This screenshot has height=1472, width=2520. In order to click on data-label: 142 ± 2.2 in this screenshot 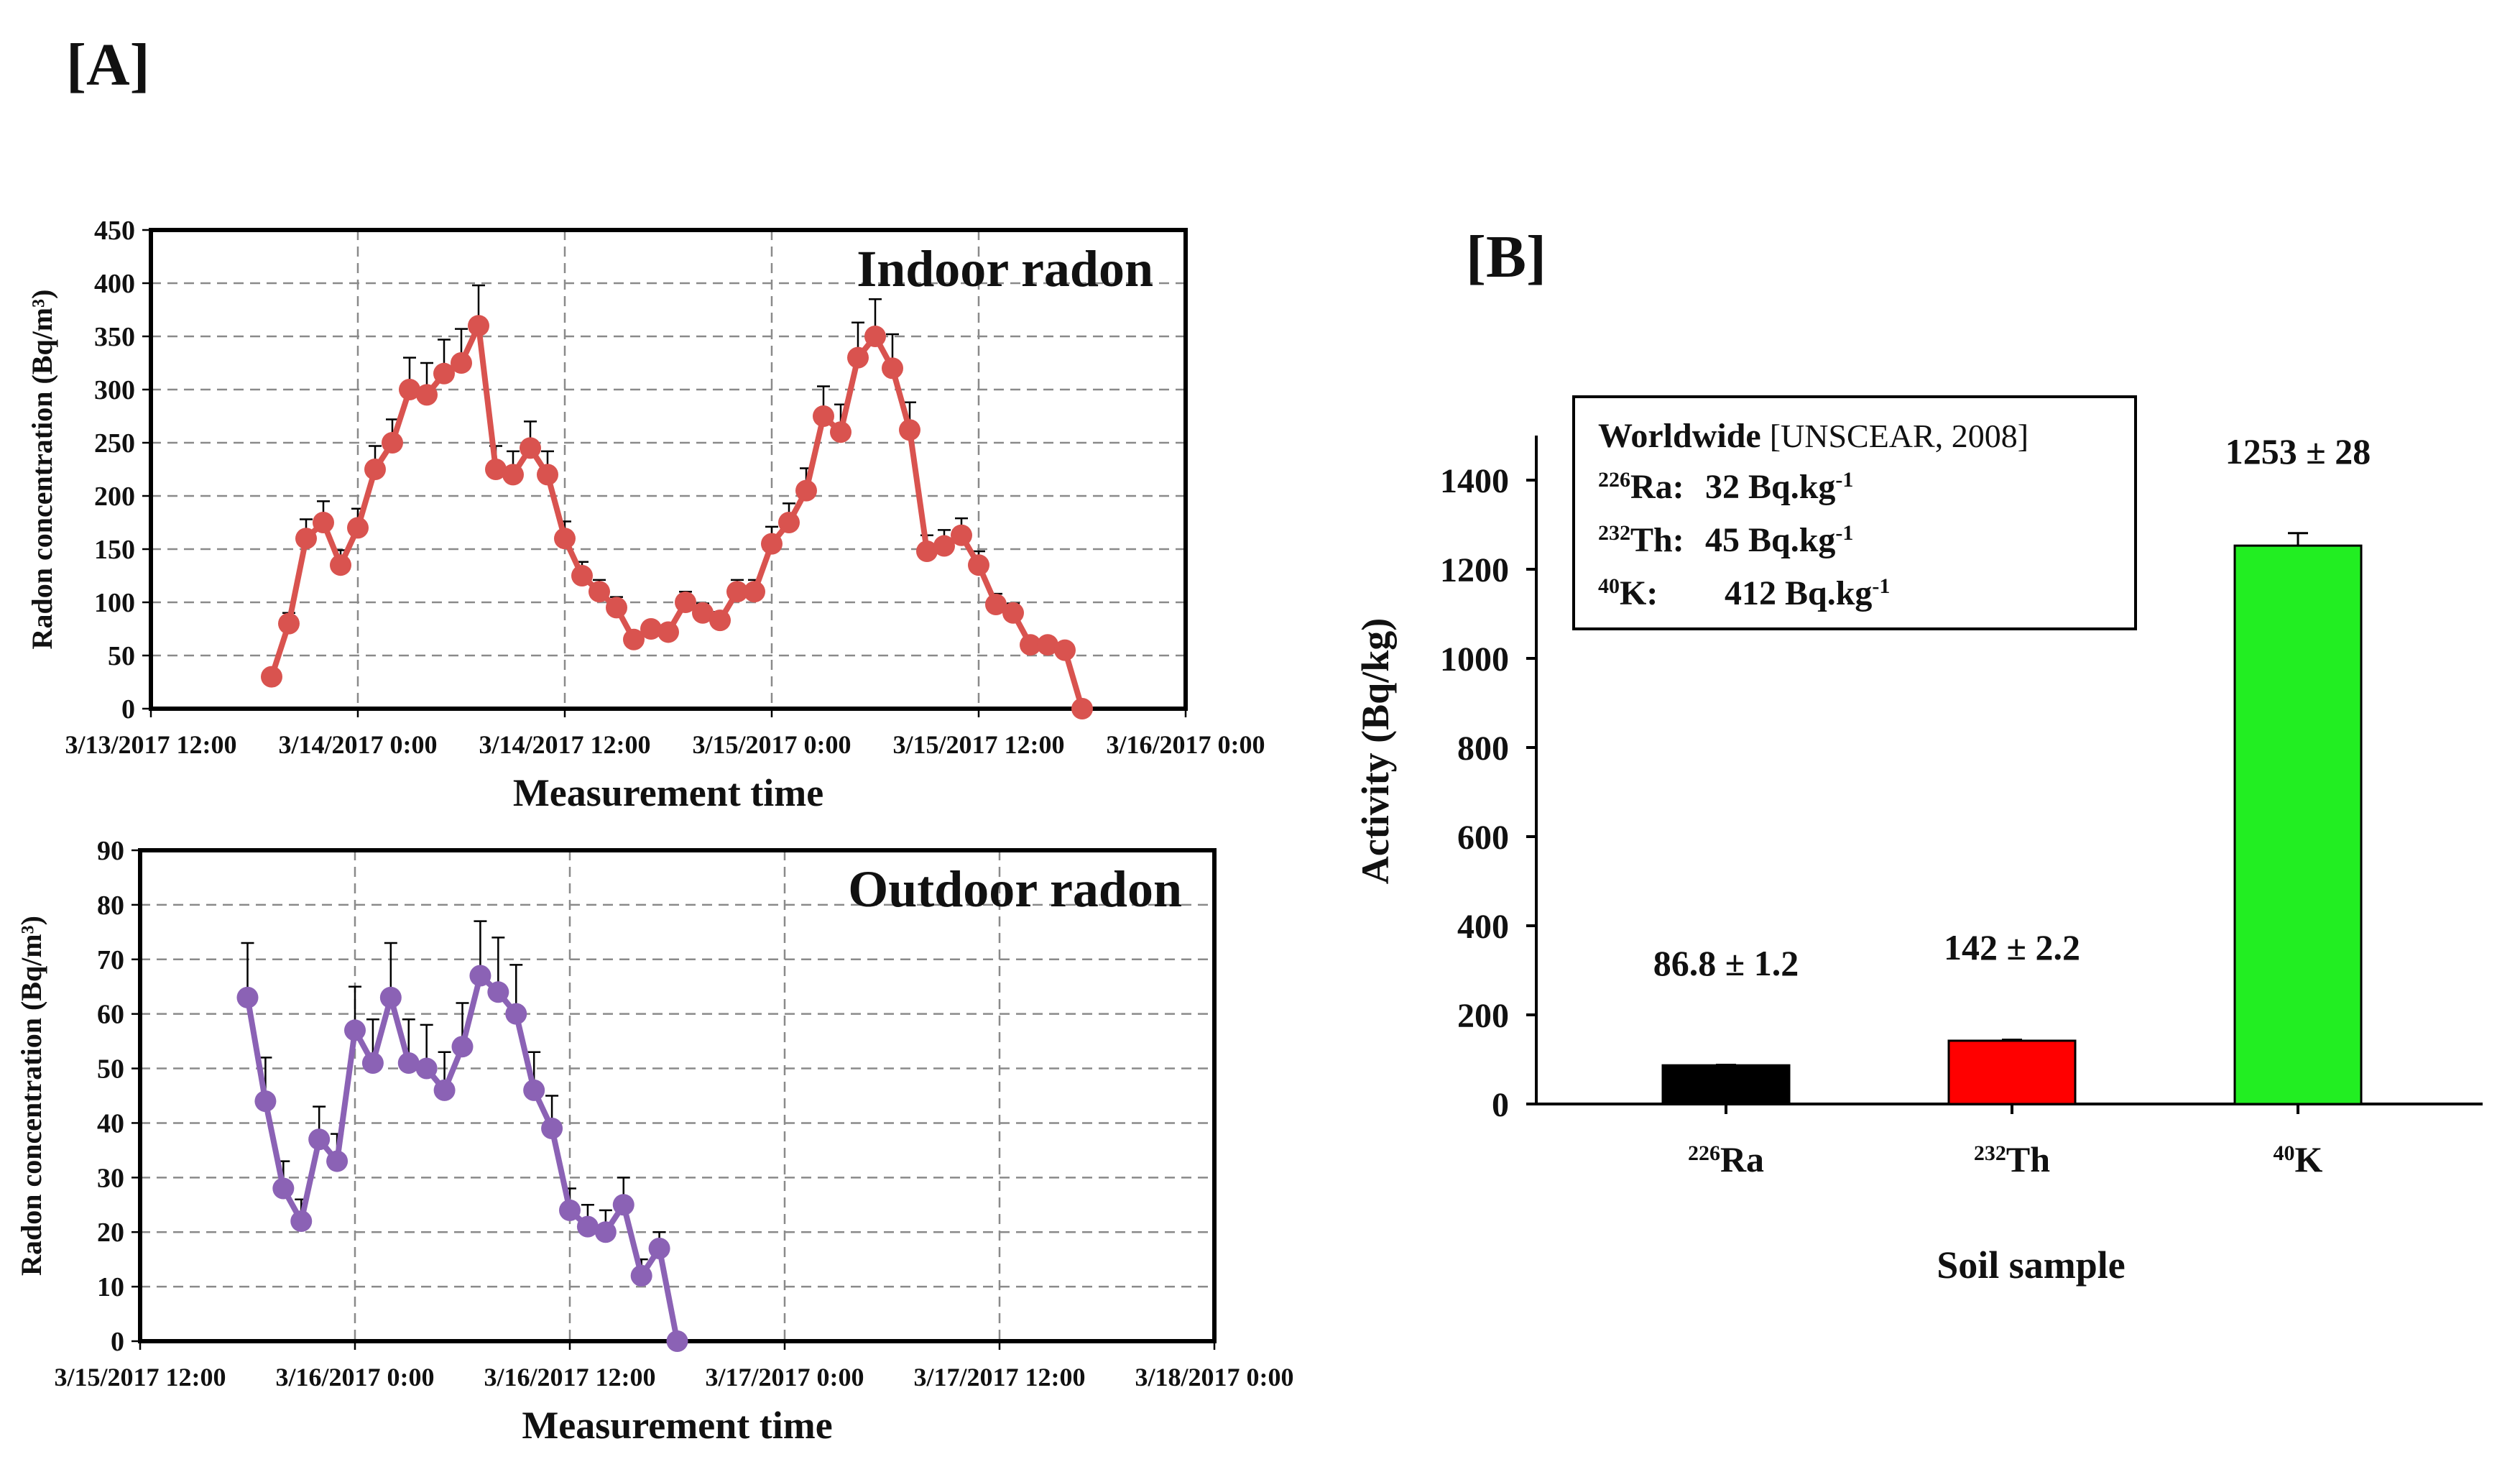, I will do `click(2012, 947)`.